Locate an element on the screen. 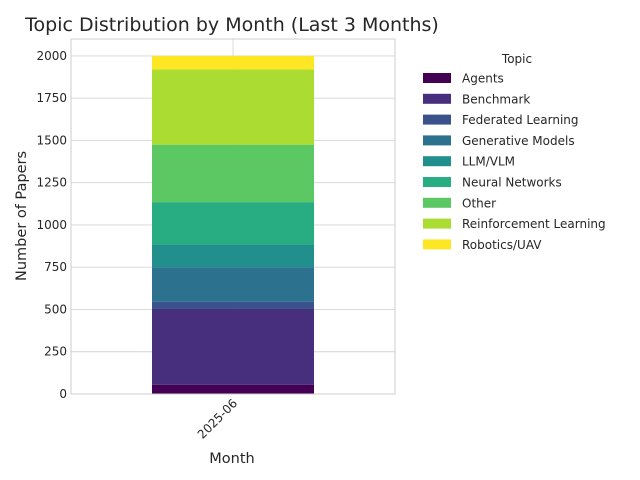 This screenshot has height=480, width=640. y-axis-label: Number of Papers is located at coordinates (22, 216).